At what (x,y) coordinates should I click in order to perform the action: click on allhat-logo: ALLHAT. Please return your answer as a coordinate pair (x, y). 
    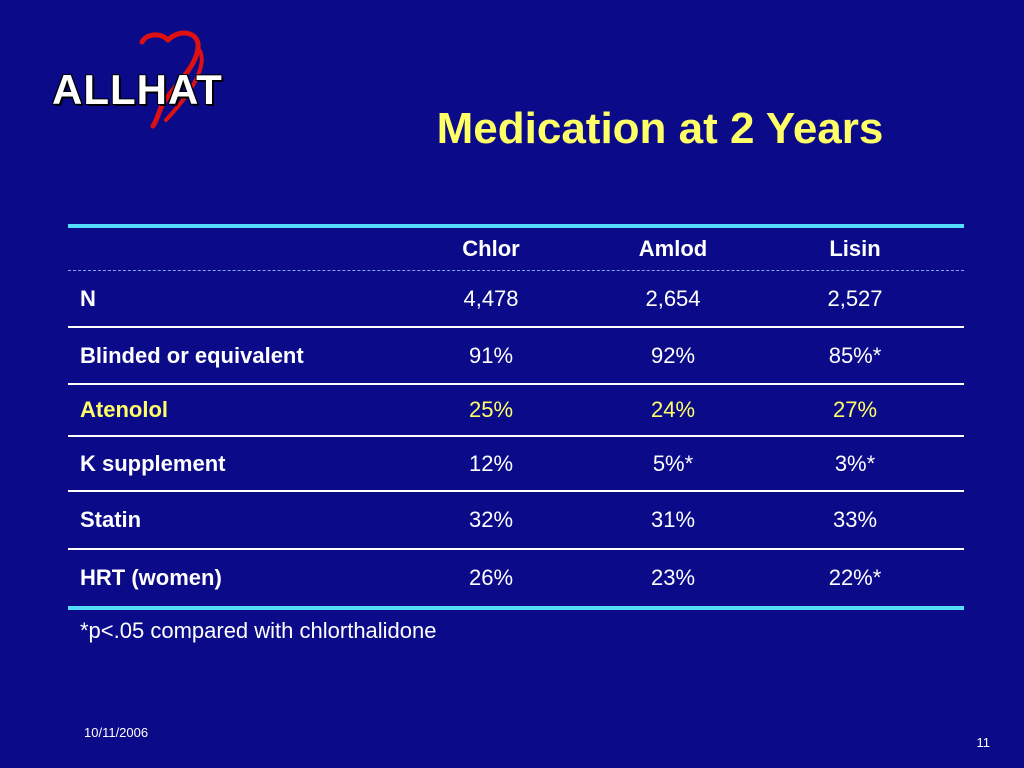
    Looking at the image, I should click on (168, 80).